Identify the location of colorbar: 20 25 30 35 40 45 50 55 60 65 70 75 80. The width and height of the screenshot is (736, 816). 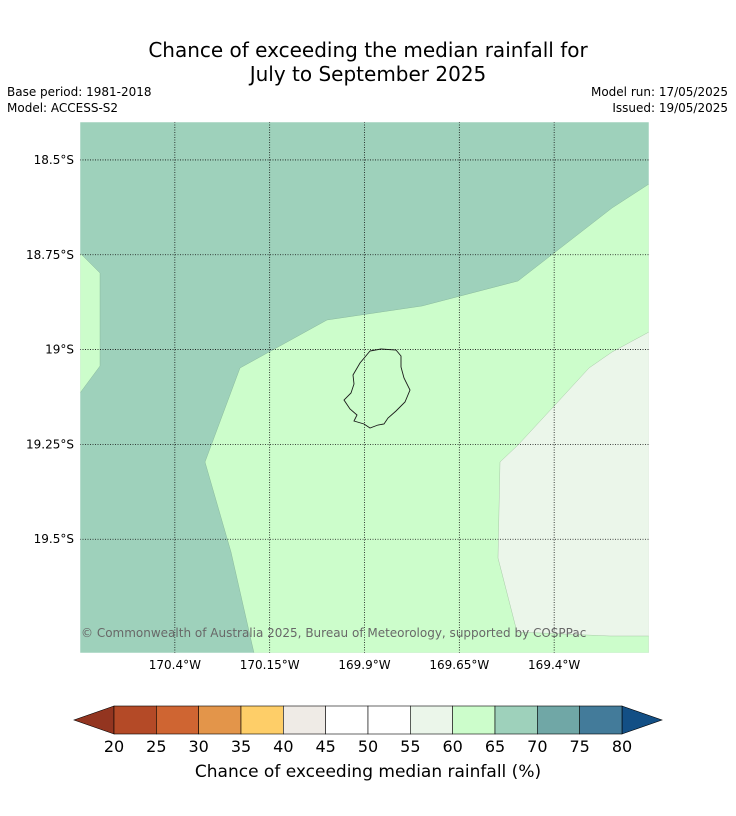
(368, 730).